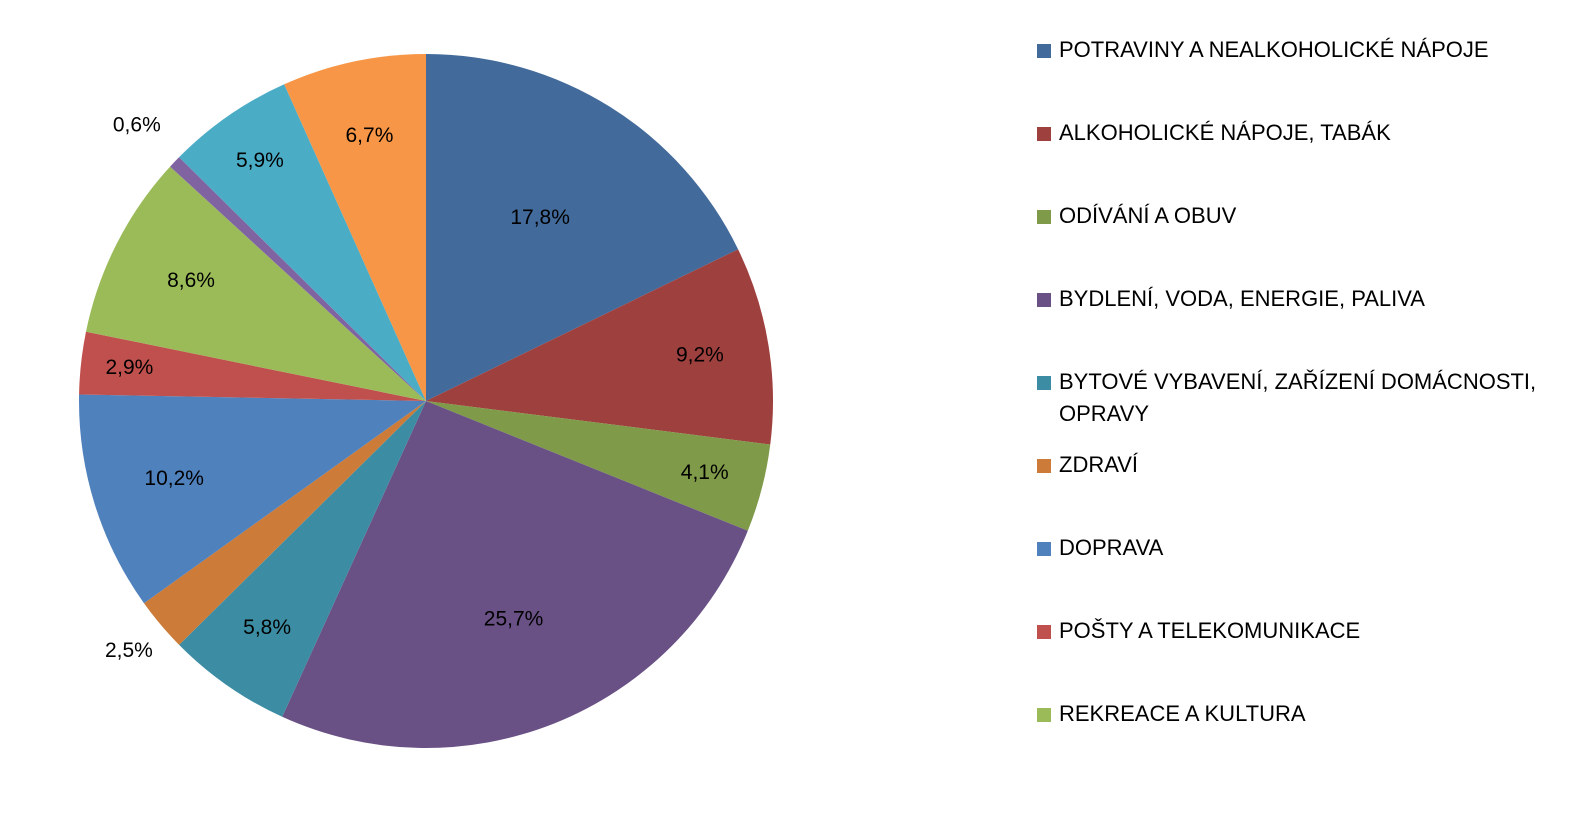 Image resolution: width=1592 pixels, height=825 pixels. What do you see at coordinates (1182, 713) in the screenshot?
I see `legend-label: REKREACE A KULTURA` at bounding box center [1182, 713].